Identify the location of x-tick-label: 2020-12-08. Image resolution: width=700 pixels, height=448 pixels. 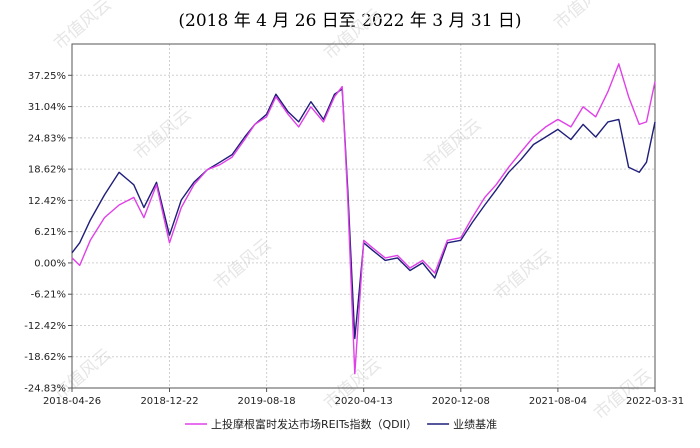
(461, 401).